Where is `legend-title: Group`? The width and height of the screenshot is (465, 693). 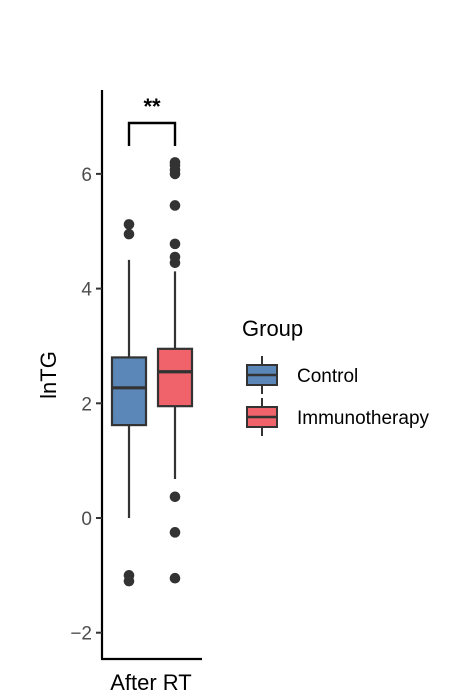 legend-title: Group is located at coordinates (272, 328).